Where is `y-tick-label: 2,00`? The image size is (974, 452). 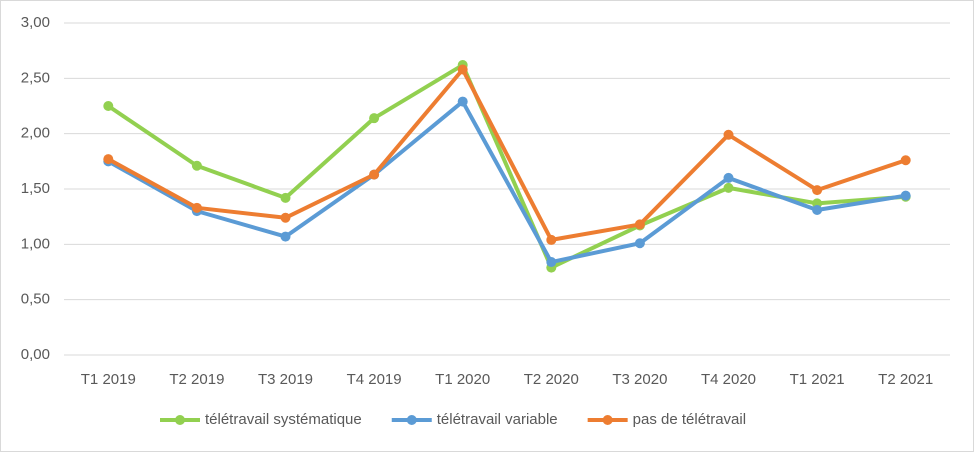 y-tick-label: 2,00 is located at coordinates (35, 133).